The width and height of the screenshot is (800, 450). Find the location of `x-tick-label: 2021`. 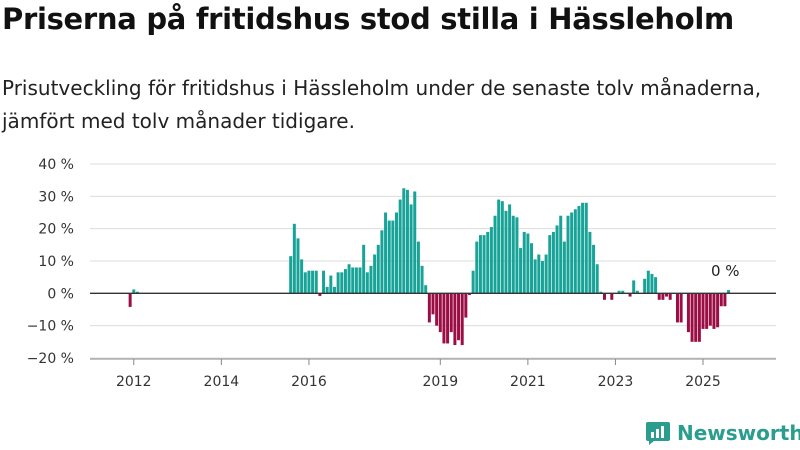

x-tick-label: 2021 is located at coordinates (528, 382).